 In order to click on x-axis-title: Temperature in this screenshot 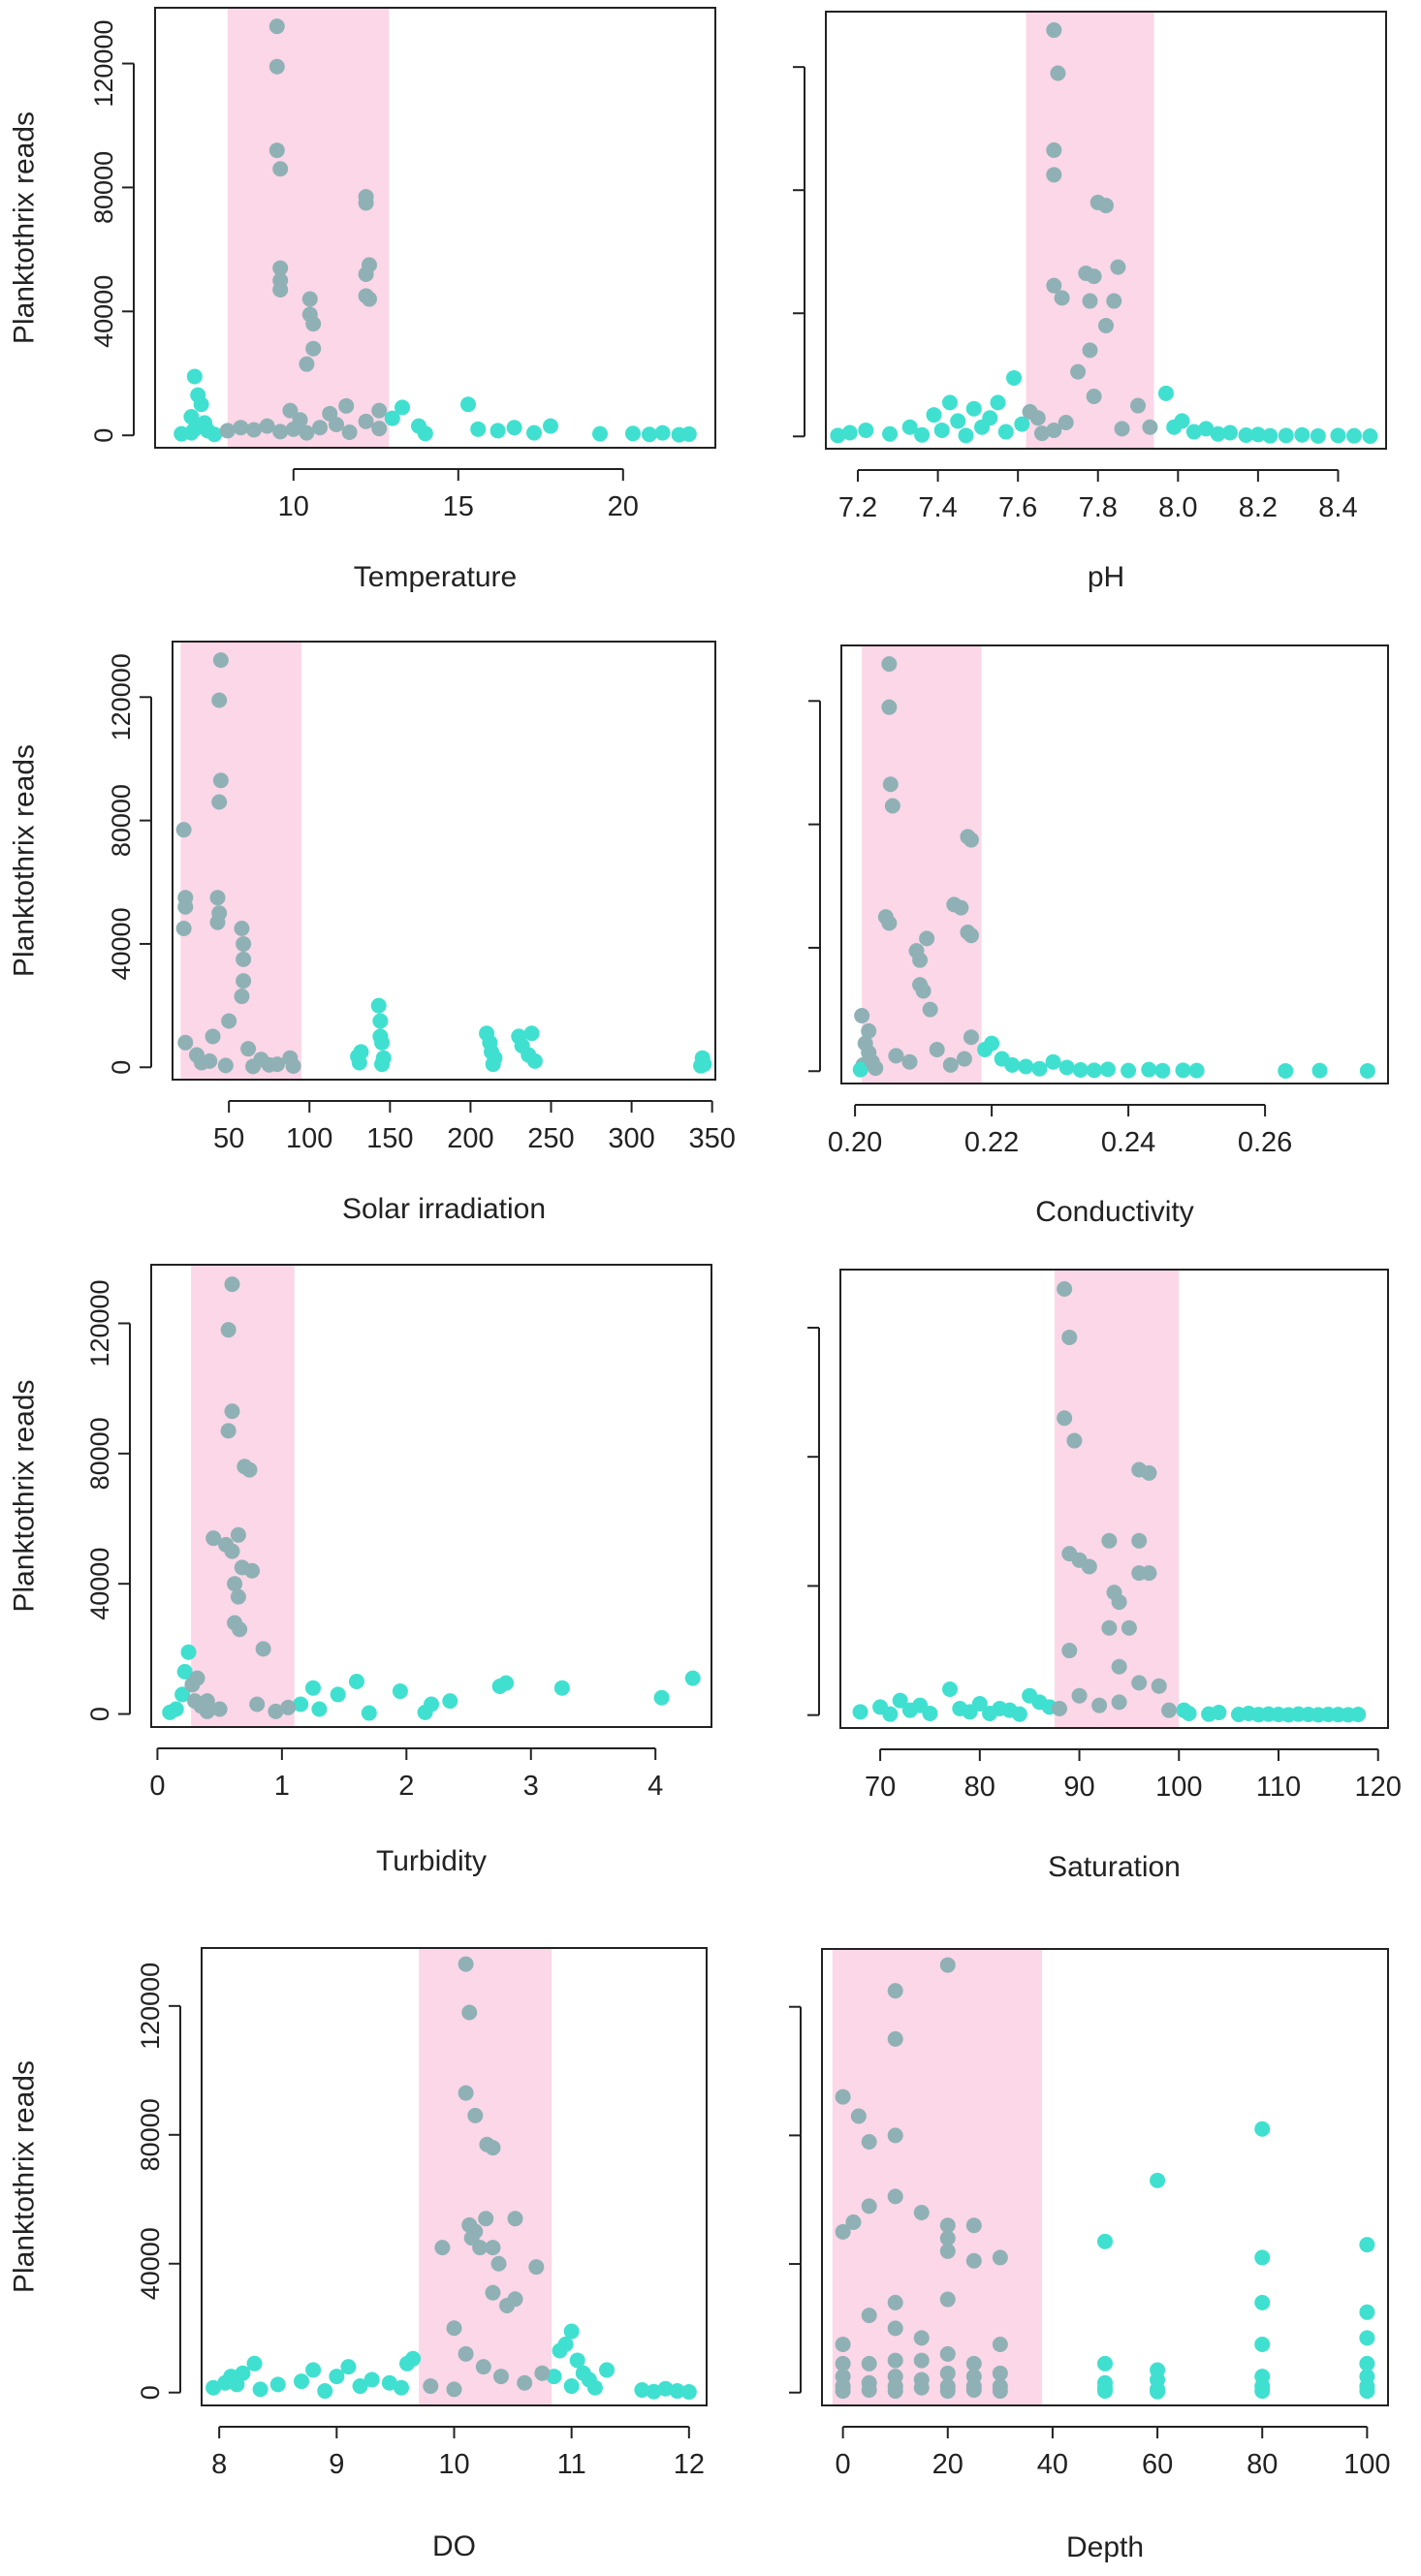, I will do `click(436, 577)`.